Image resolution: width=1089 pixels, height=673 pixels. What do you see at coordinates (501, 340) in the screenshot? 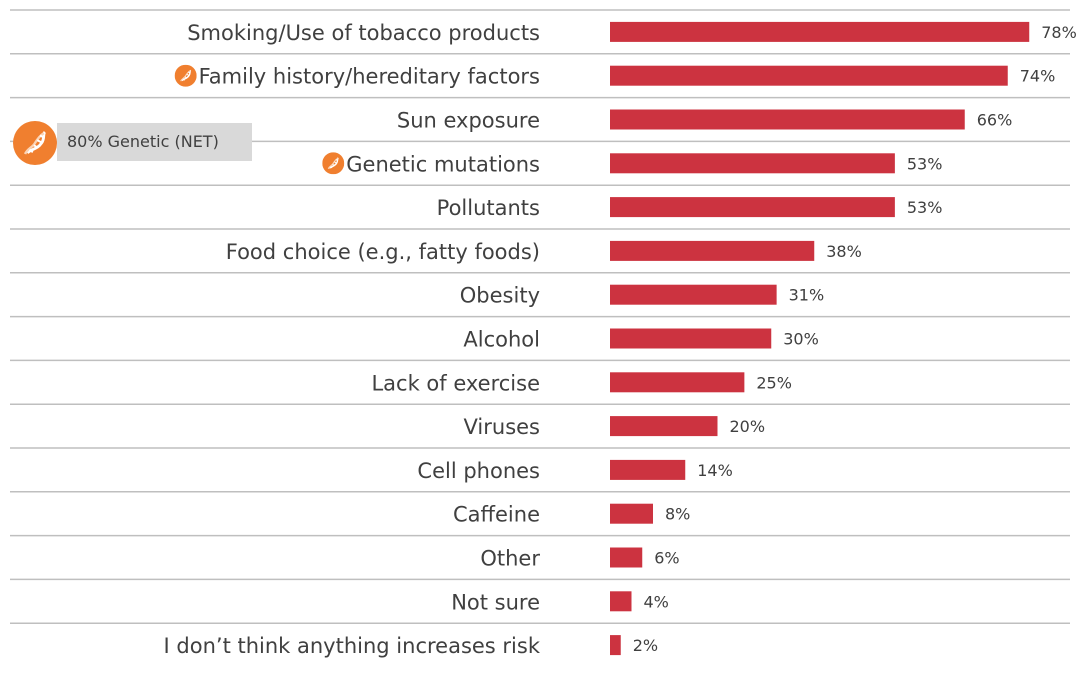
I see `category-label: Alcohol` at bounding box center [501, 340].